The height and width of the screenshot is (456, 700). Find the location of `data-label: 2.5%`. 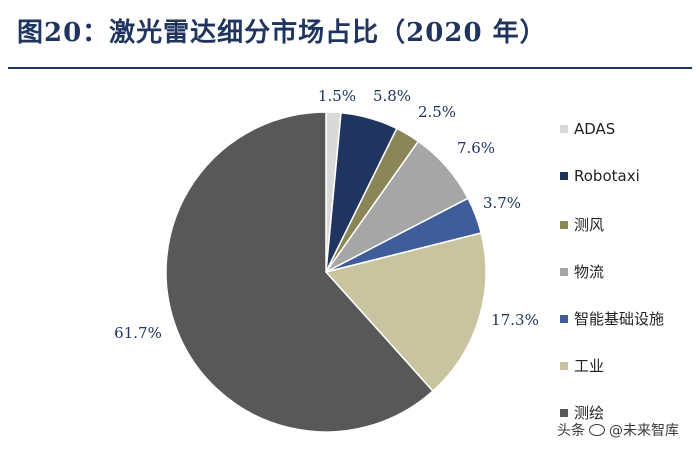

data-label: 2.5% is located at coordinates (437, 112).